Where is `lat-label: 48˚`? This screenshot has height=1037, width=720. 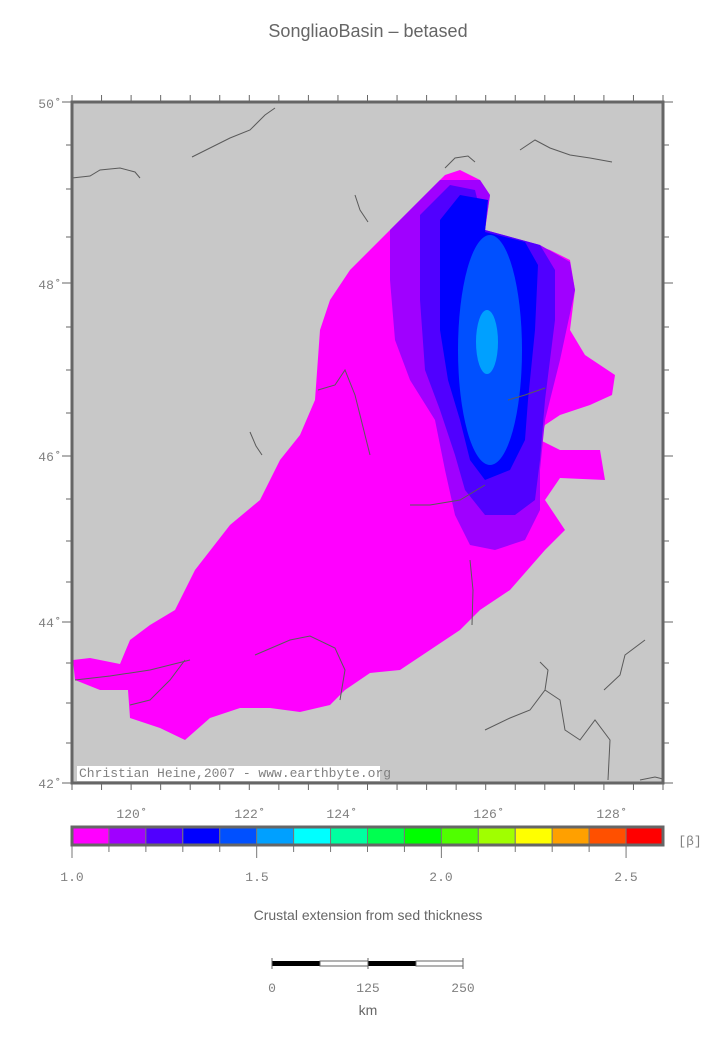
lat-label: 48˚ is located at coordinates (49, 285).